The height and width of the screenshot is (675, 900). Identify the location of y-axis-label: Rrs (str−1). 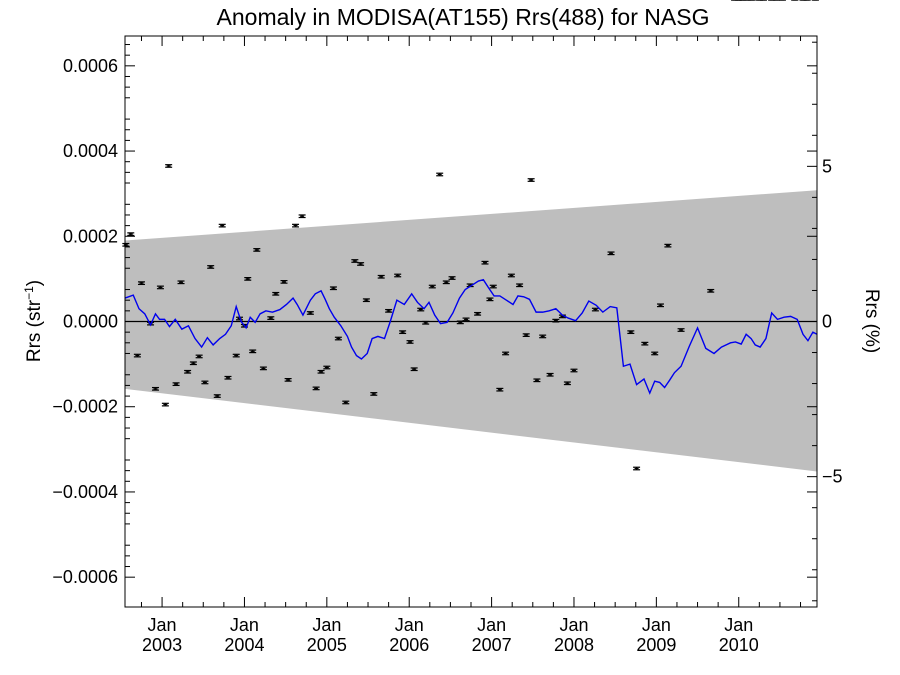
(33, 321).